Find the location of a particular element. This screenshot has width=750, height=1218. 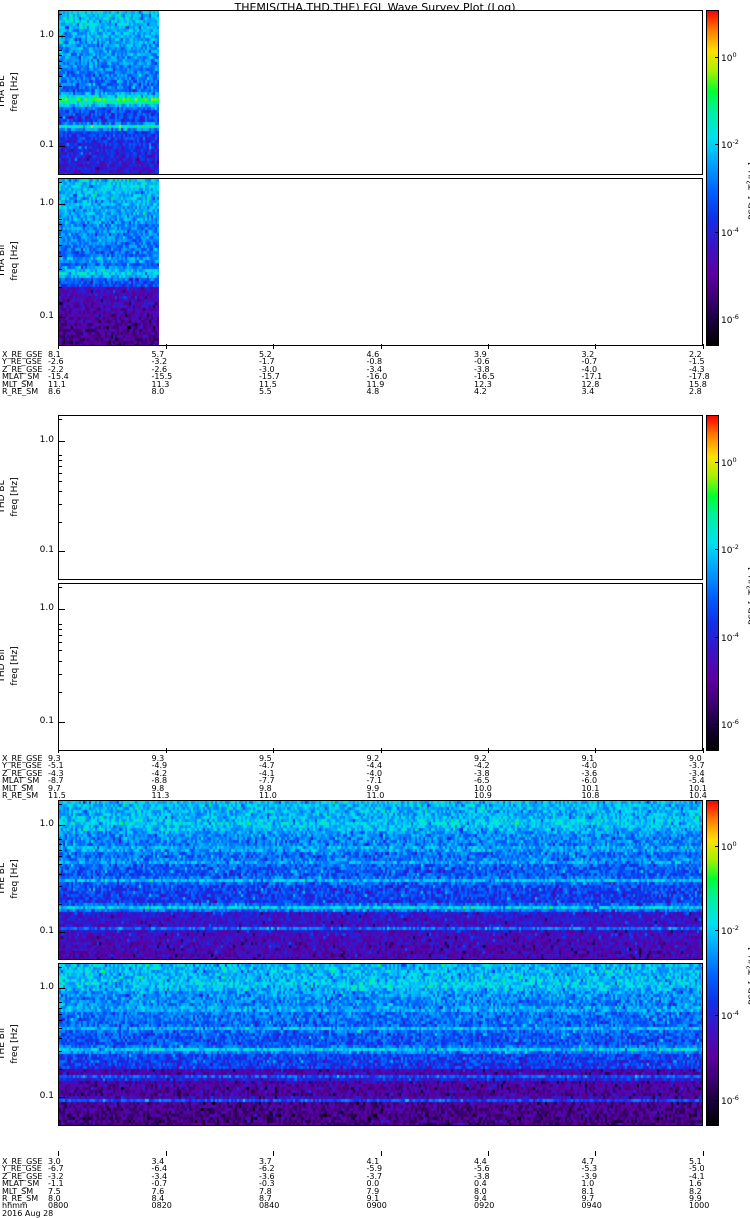

annotation-value: -5.6 is located at coordinates (482, 1169).